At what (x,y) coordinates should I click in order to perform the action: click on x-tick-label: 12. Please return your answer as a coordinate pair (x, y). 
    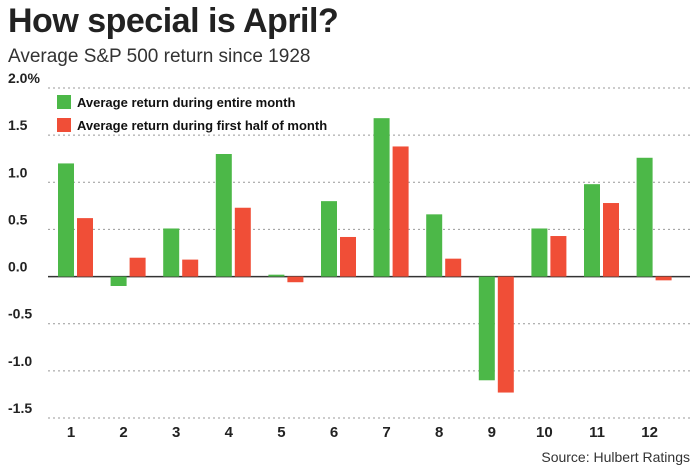
    Looking at the image, I should click on (649, 432).